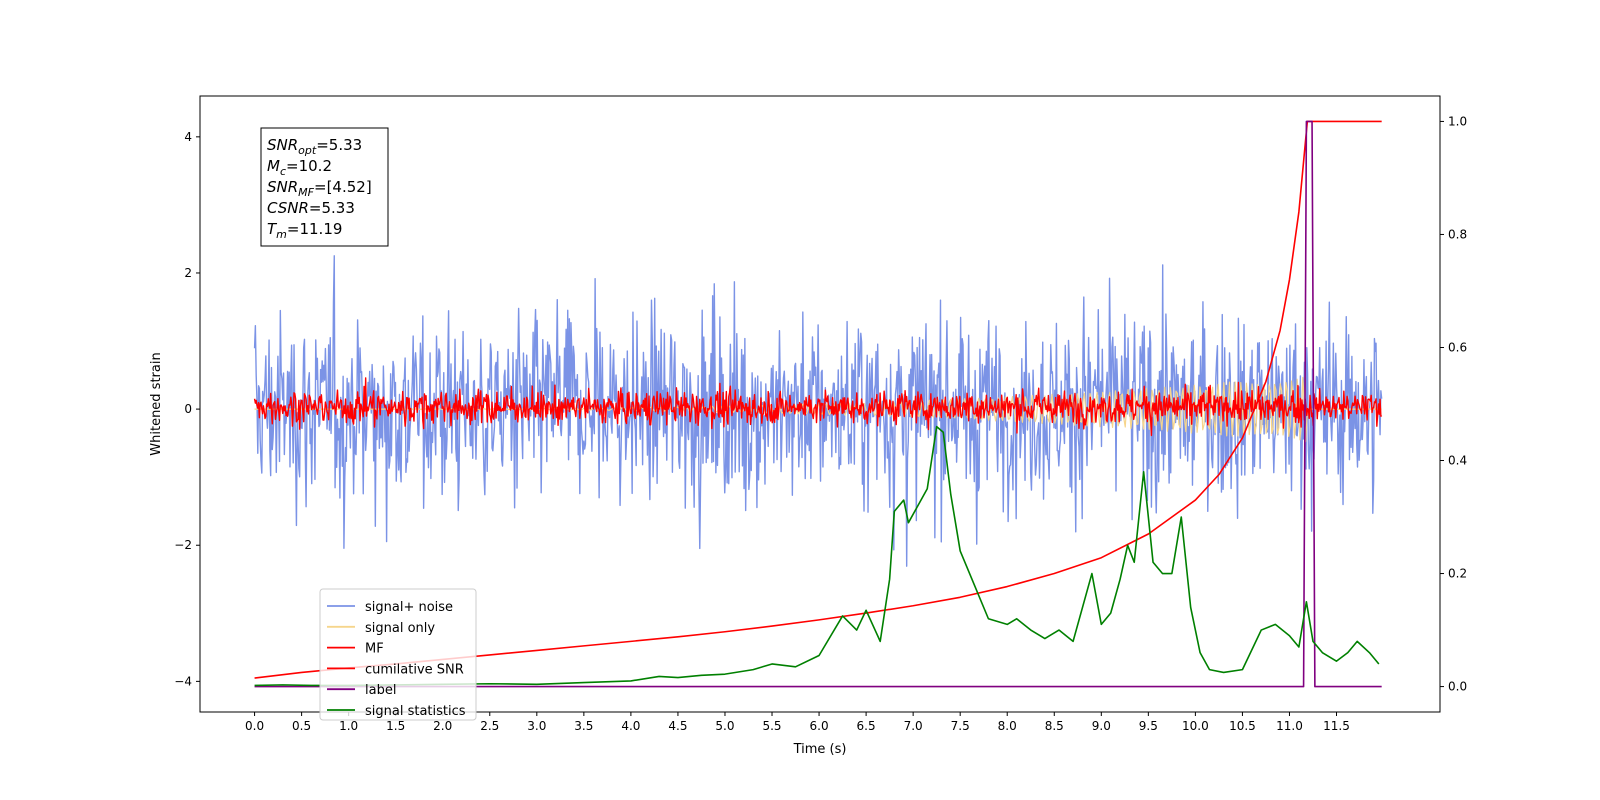 This screenshot has width=1600, height=800. I want to click on legend-frame, so click(398, 654).